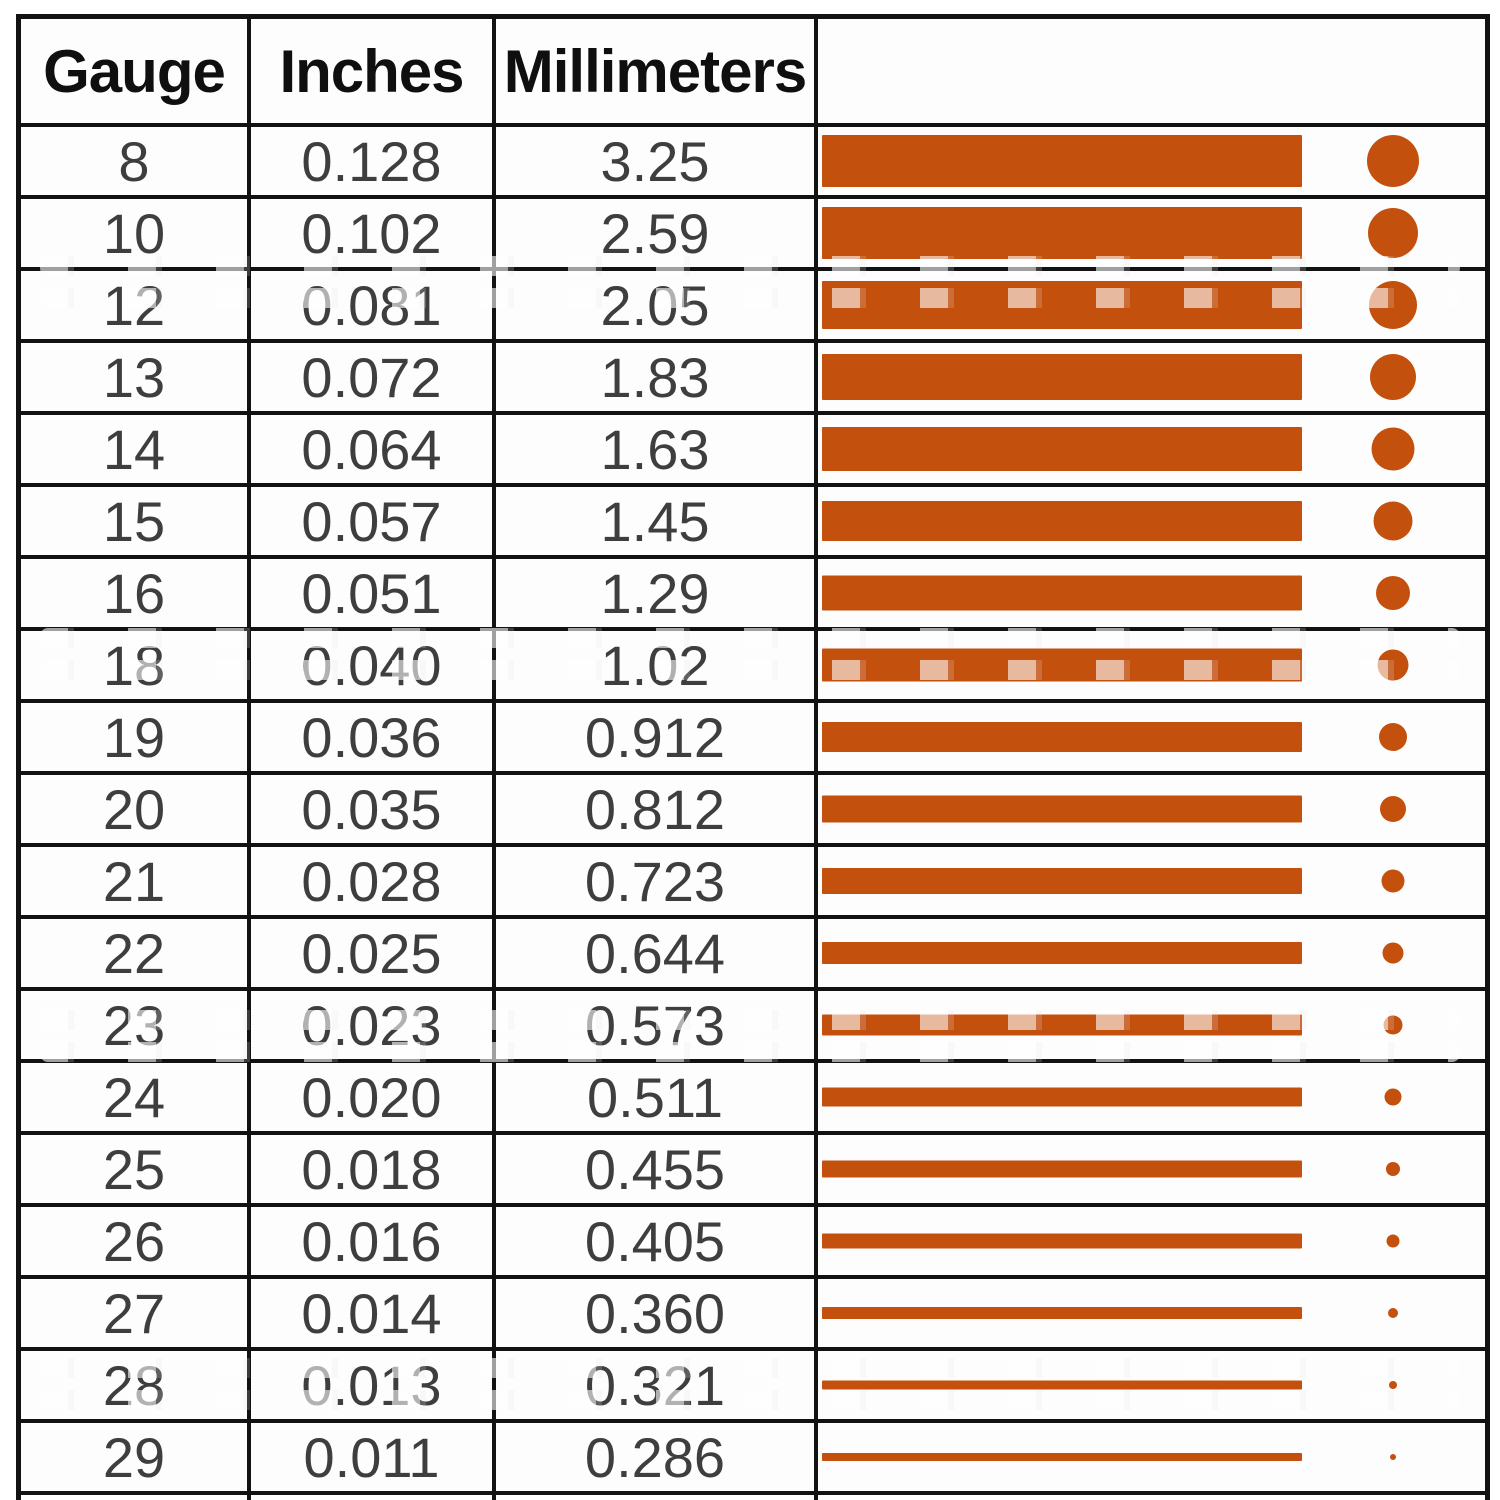  Describe the element at coordinates (373, 881) in the screenshot. I see `inches-cell: 0.028` at that location.